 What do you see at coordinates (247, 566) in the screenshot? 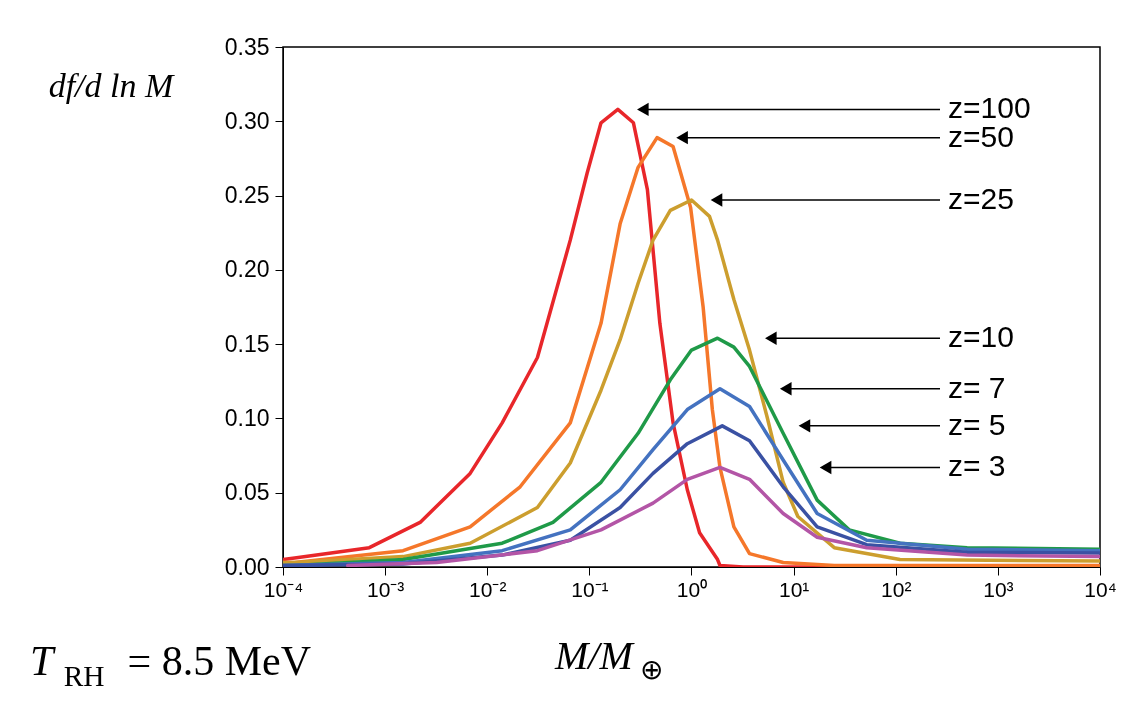
I see `y-tick-label: 0.00` at bounding box center [247, 566].